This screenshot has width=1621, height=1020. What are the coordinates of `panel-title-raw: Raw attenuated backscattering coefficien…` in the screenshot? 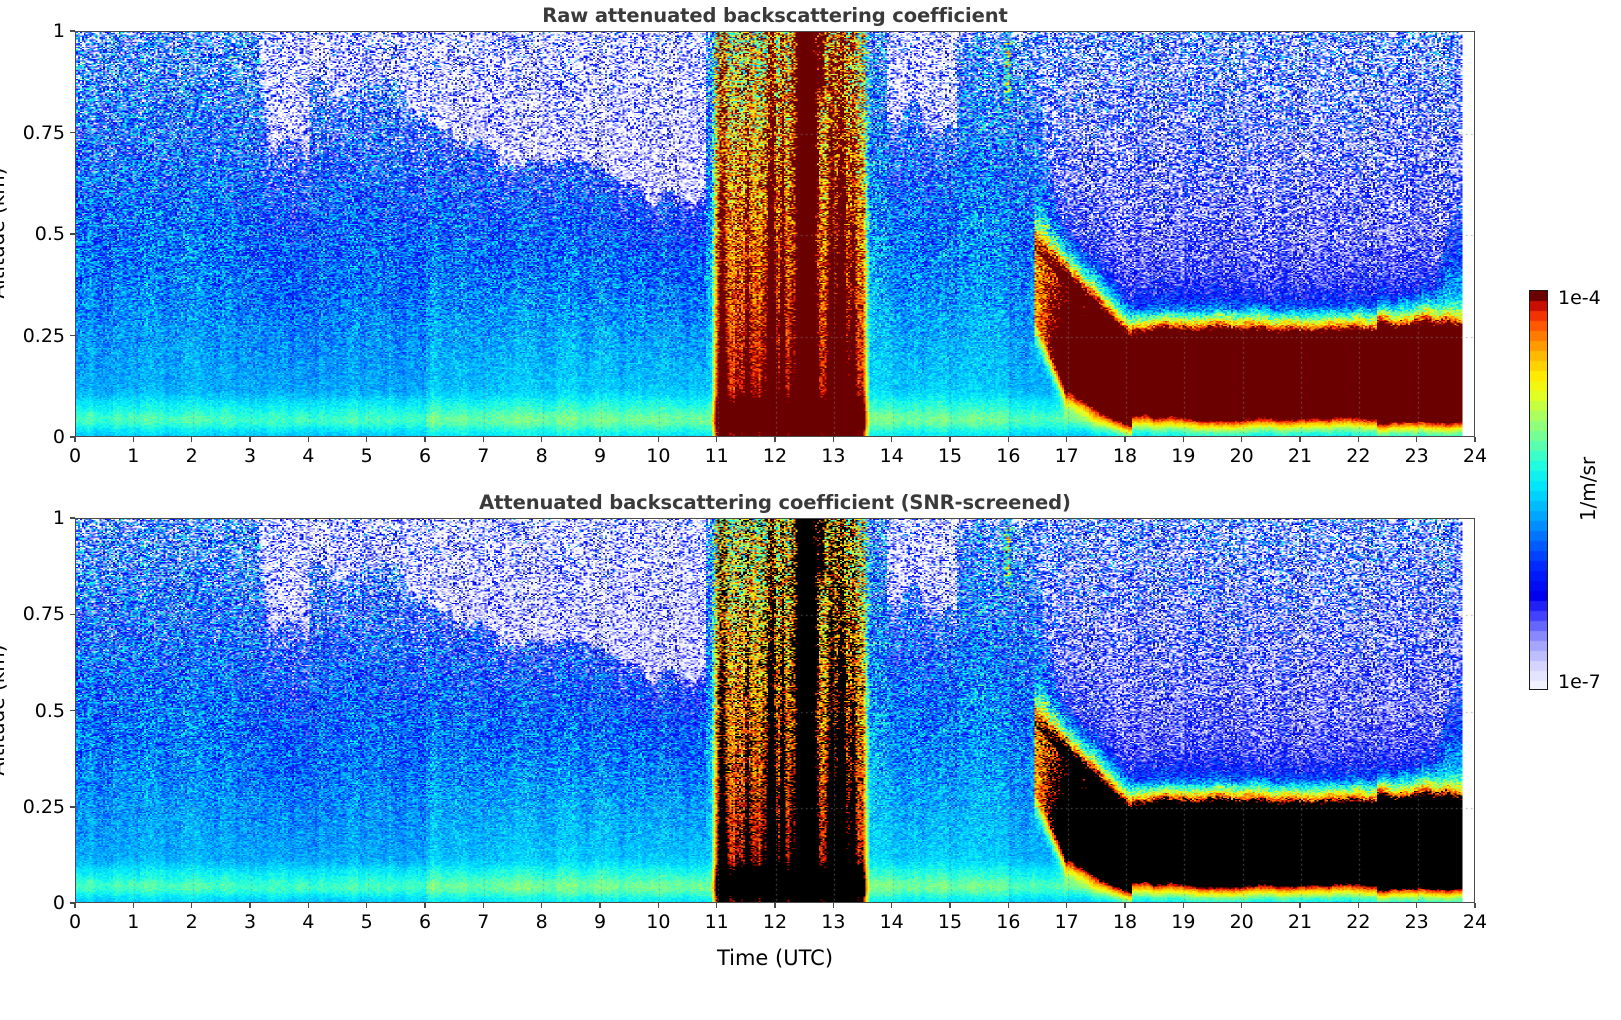 It's located at (775, 15).